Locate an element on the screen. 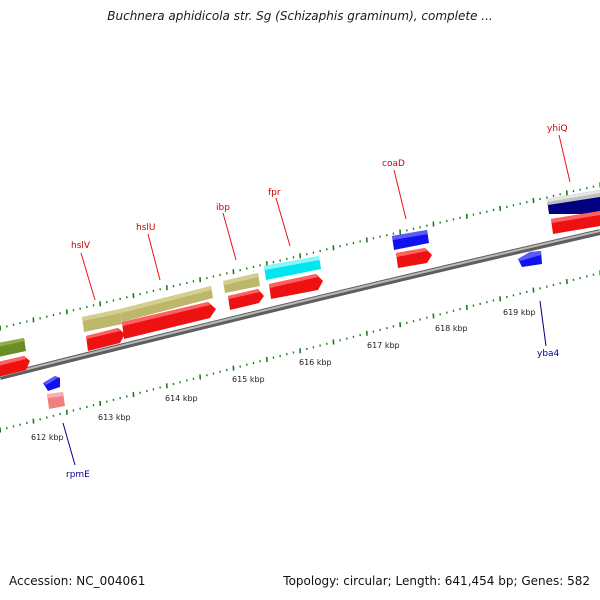 This screenshot has width=600, height=600. accession-label: Accession: NC_004061 is located at coordinates (77, 581).